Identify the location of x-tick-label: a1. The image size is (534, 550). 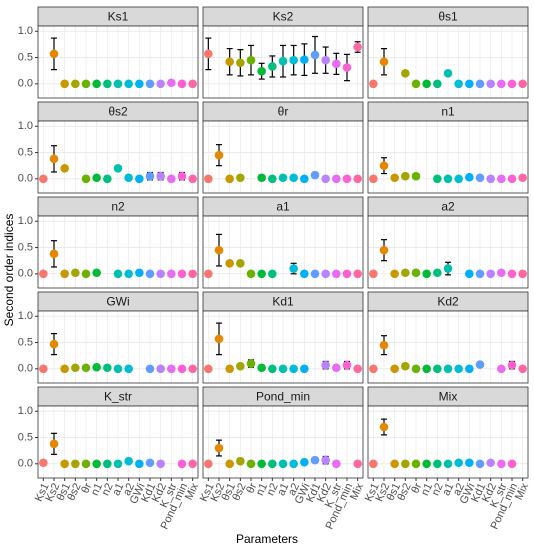
(448, 489).